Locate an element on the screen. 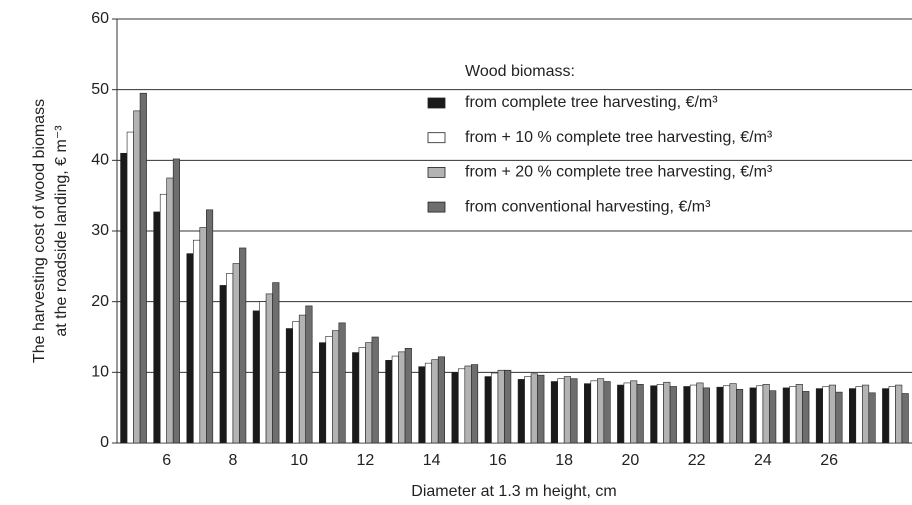 This screenshot has width=912, height=505. y-tick-label: 60 is located at coordinates (100, 18).